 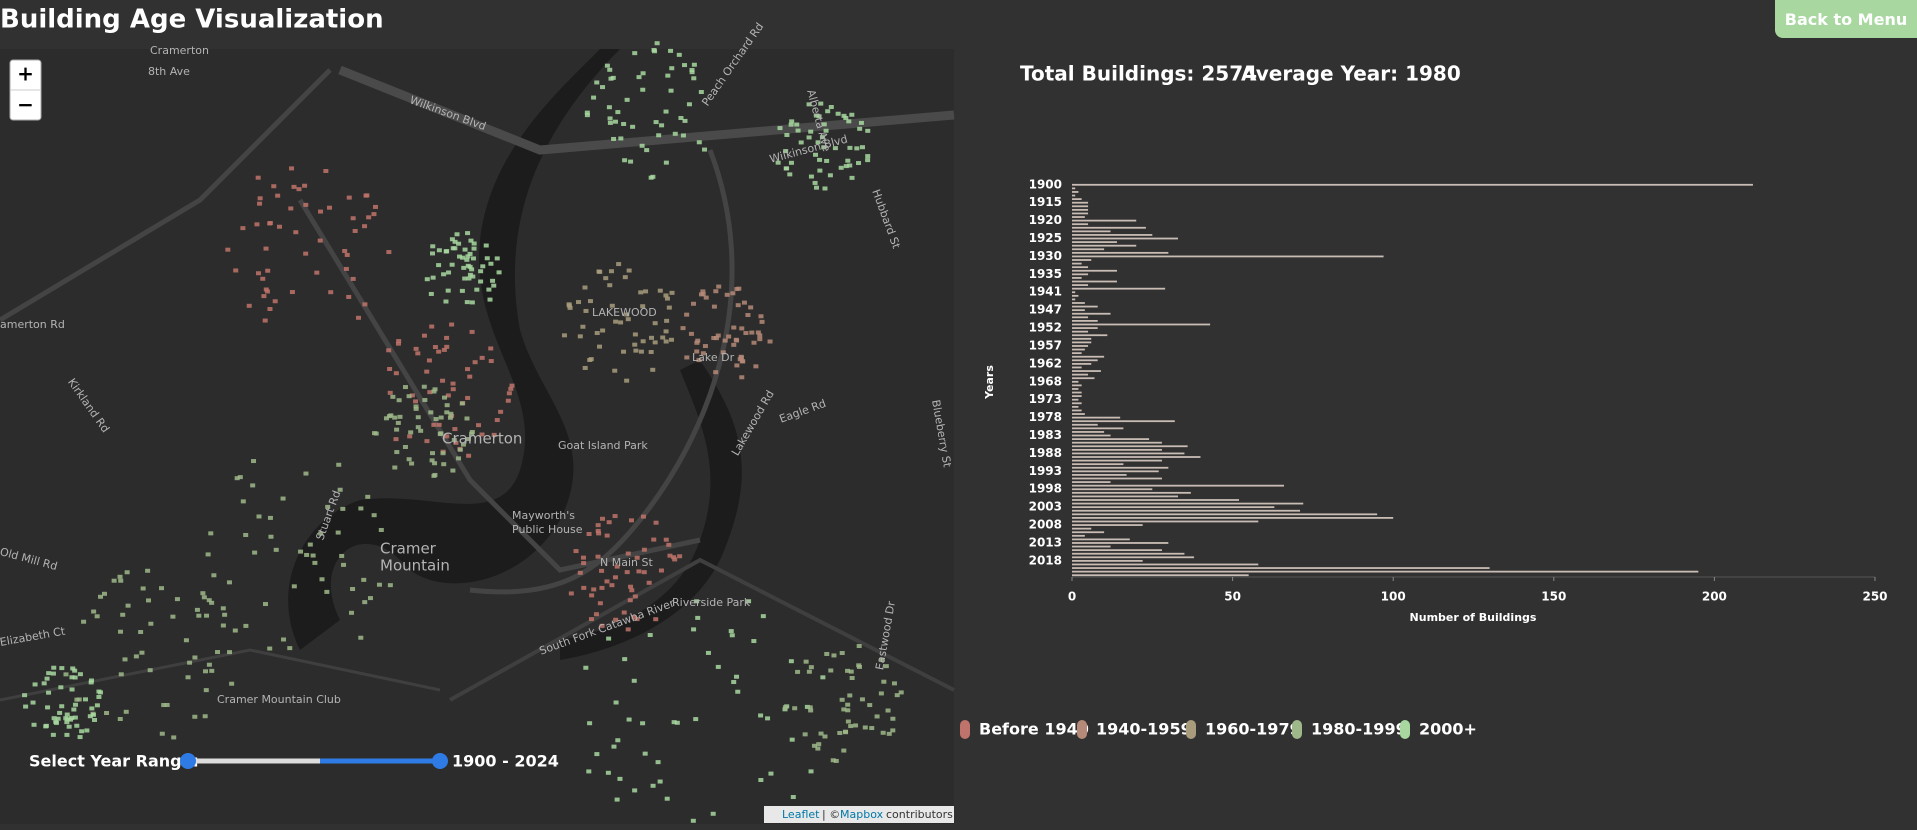 What do you see at coordinates (702, 629) in the screenshot?
I see `road` at bounding box center [702, 629].